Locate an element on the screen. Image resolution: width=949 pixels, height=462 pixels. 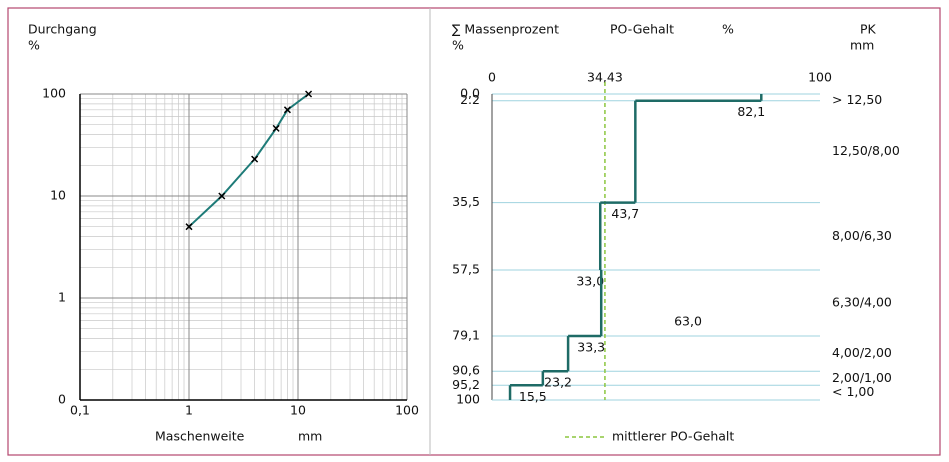
x-tick-label: 1 is located at coordinates (189, 410).